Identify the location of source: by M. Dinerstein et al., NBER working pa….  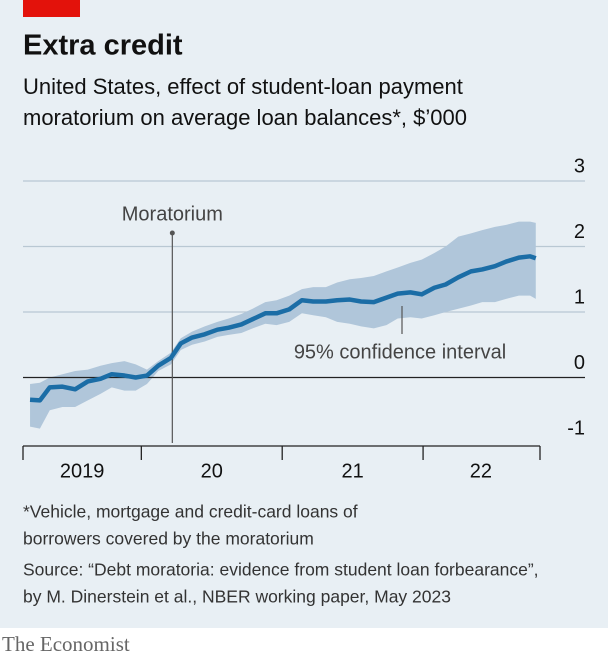
(237, 597).